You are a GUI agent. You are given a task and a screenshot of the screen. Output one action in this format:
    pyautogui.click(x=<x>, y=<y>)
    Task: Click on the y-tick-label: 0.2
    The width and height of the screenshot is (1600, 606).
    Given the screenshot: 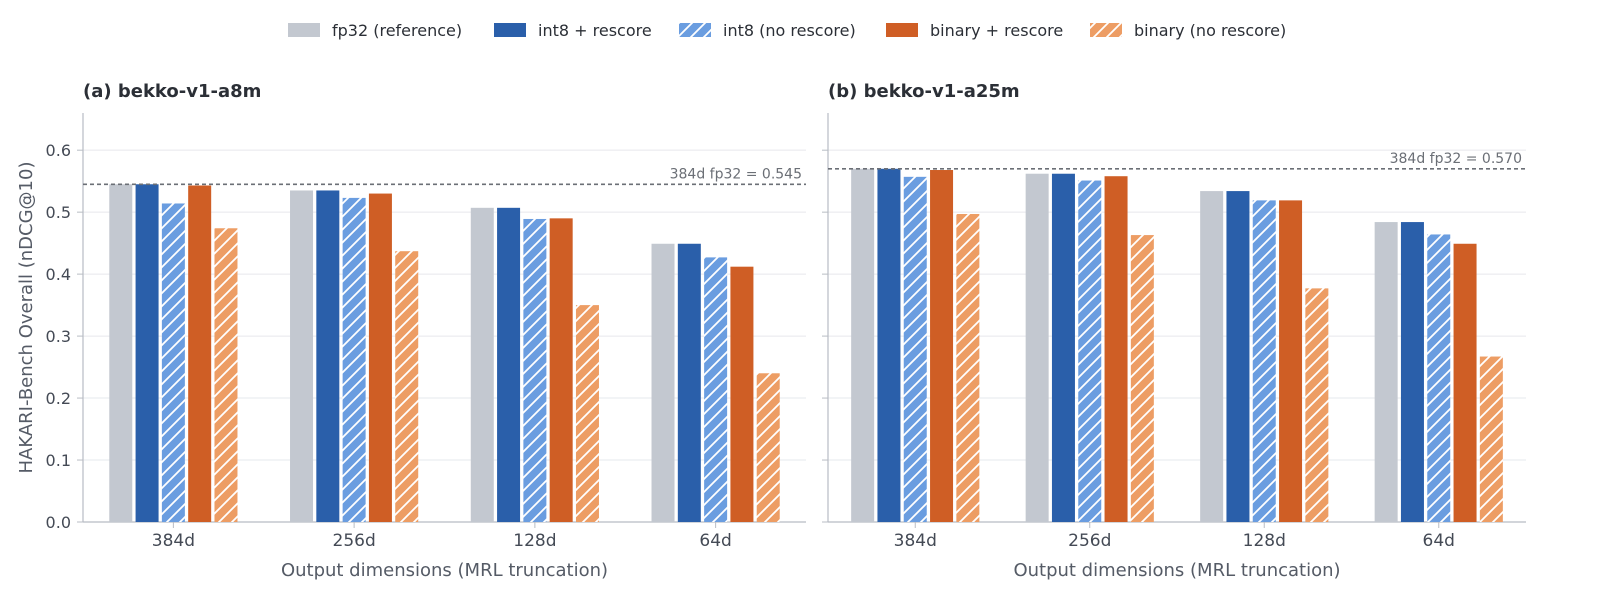 What is the action you would take?
    pyautogui.click(x=58, y=398)
    